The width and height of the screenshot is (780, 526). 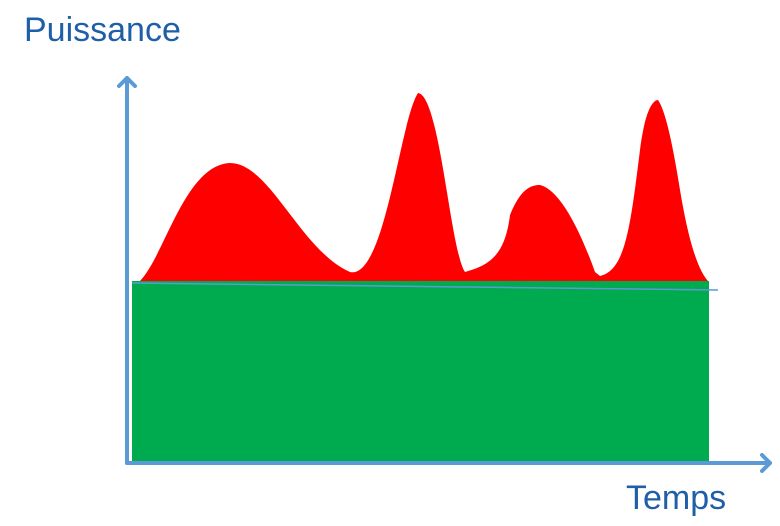 I want to click on x-axis-title: Temps, so click(x=676, y=498).